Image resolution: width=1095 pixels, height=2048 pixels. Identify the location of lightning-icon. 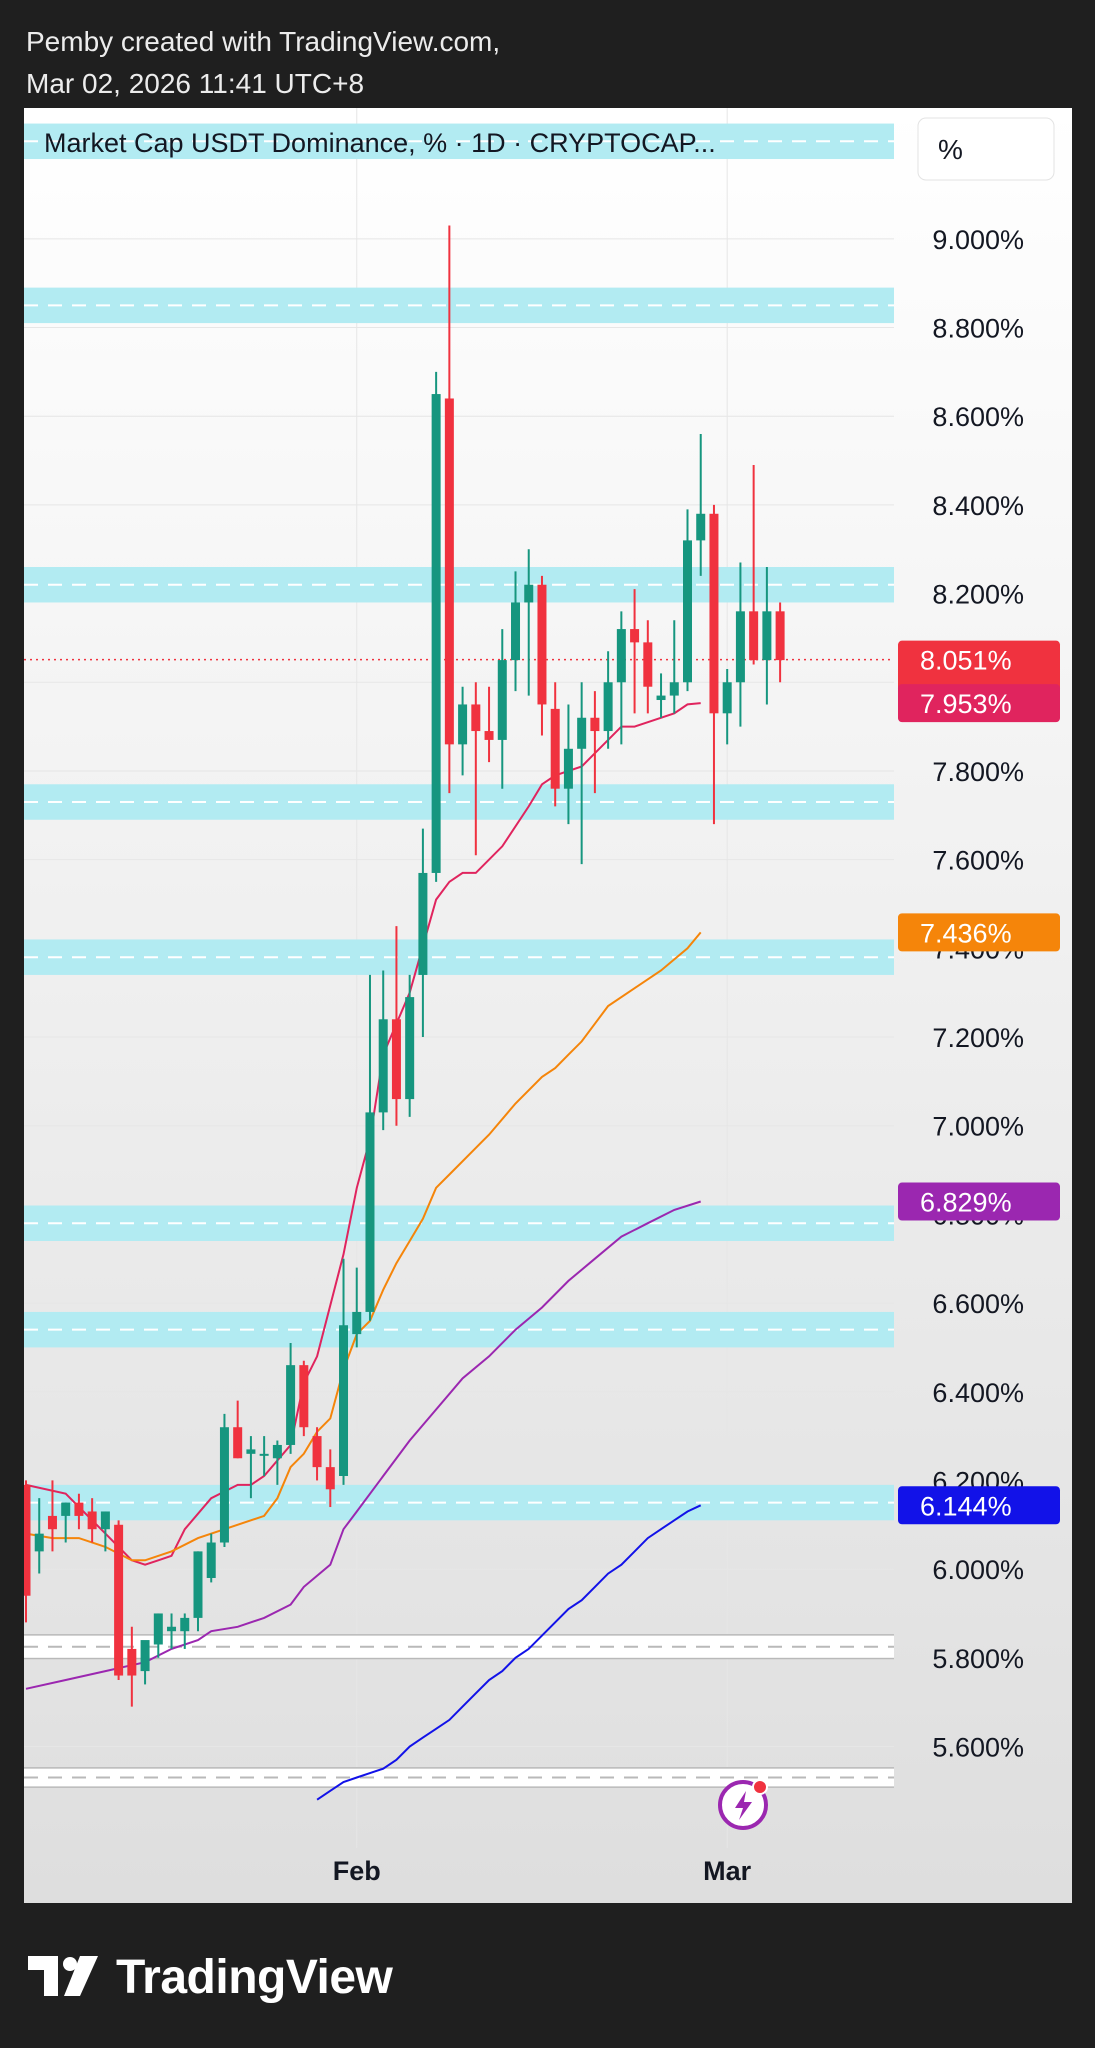
(743, 1804).